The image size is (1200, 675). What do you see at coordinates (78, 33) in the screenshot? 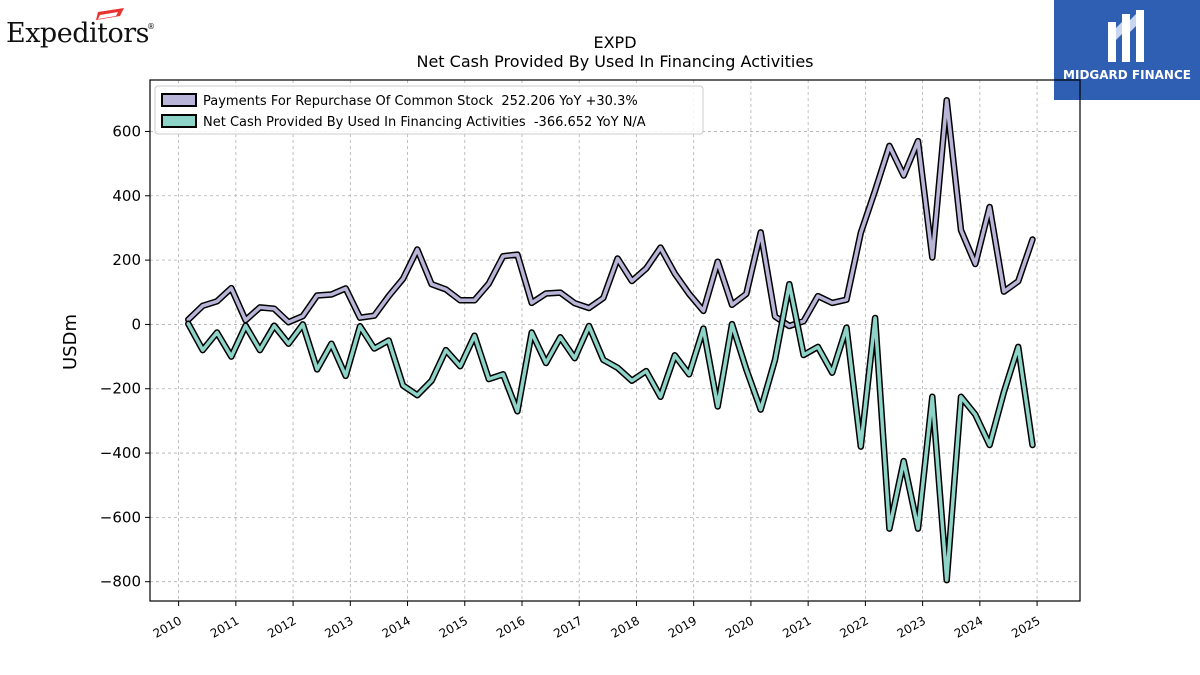
I see `expeditors-wordmark: Expeditors` at bounding box center [78, 33].